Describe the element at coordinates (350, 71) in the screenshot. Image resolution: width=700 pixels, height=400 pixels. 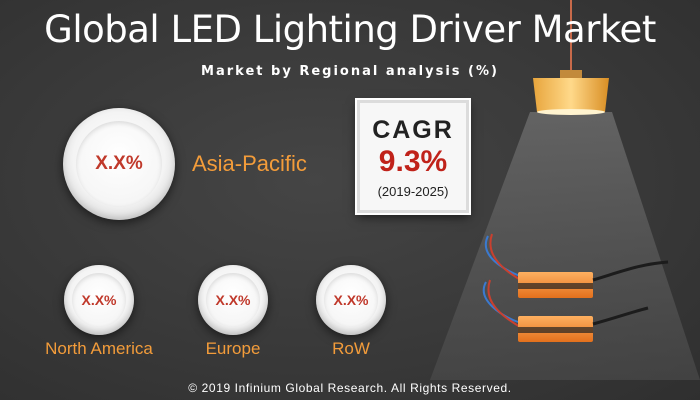
I see `page-subtitle: Market by Regional analysis (%)` at that location.